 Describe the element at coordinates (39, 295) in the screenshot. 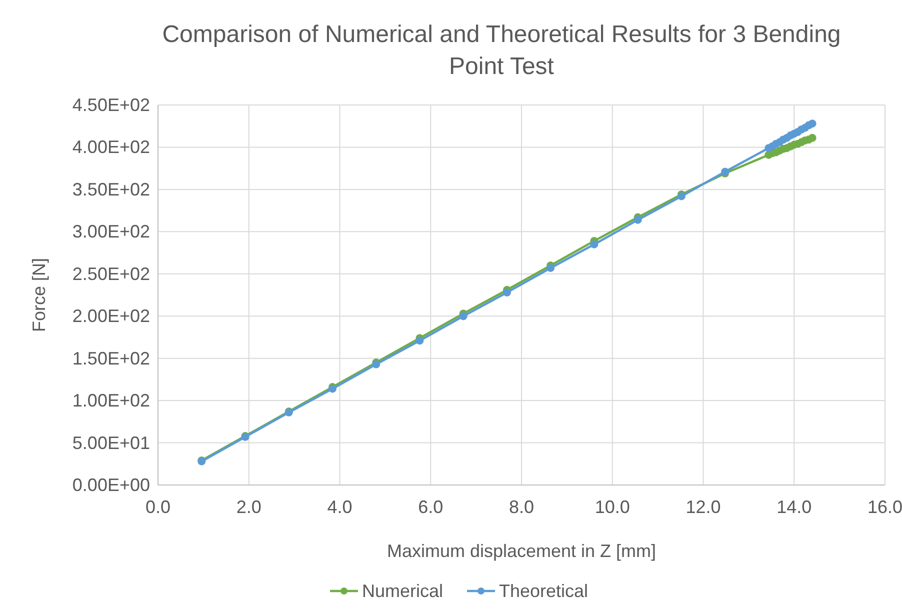

I see `y-axis-title: Force [N]` at that location.